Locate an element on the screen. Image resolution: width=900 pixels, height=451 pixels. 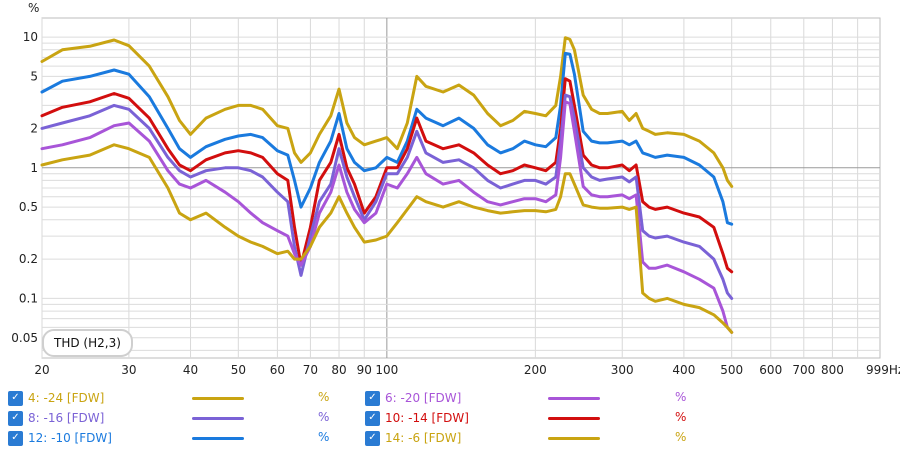
legend-label: 14: -6 [FDW] is located at coordinates (423, 438).